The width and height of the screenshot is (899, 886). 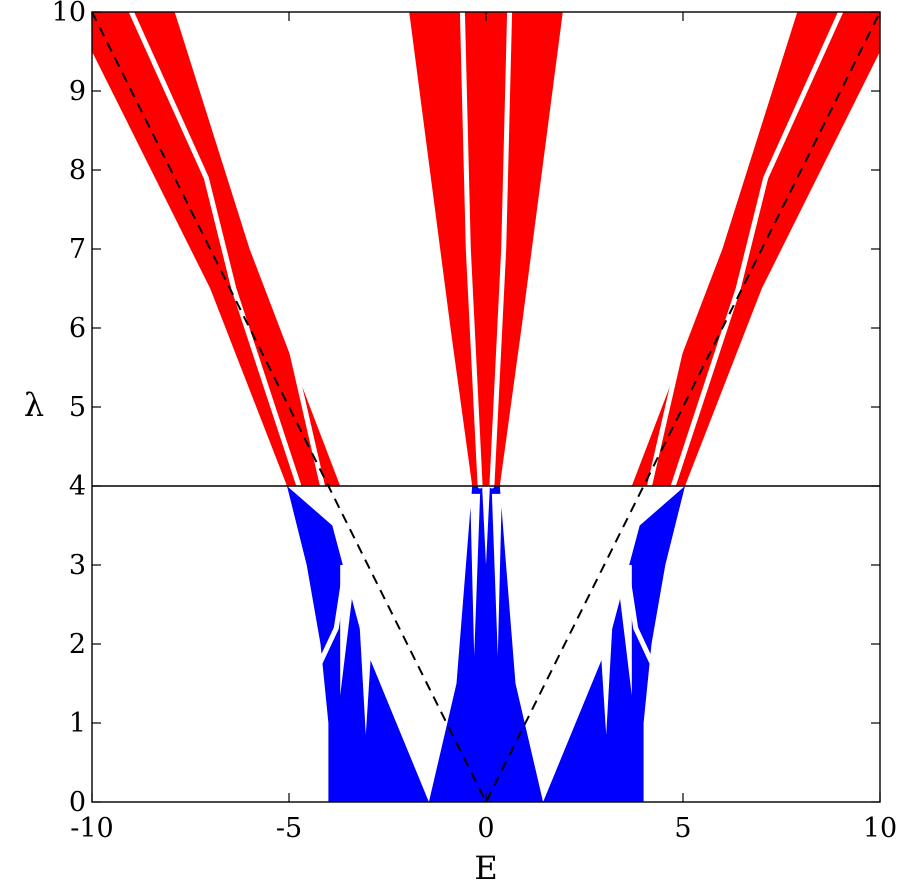 I want to click on x-tick-label: 10, so click(x=880, y=828).